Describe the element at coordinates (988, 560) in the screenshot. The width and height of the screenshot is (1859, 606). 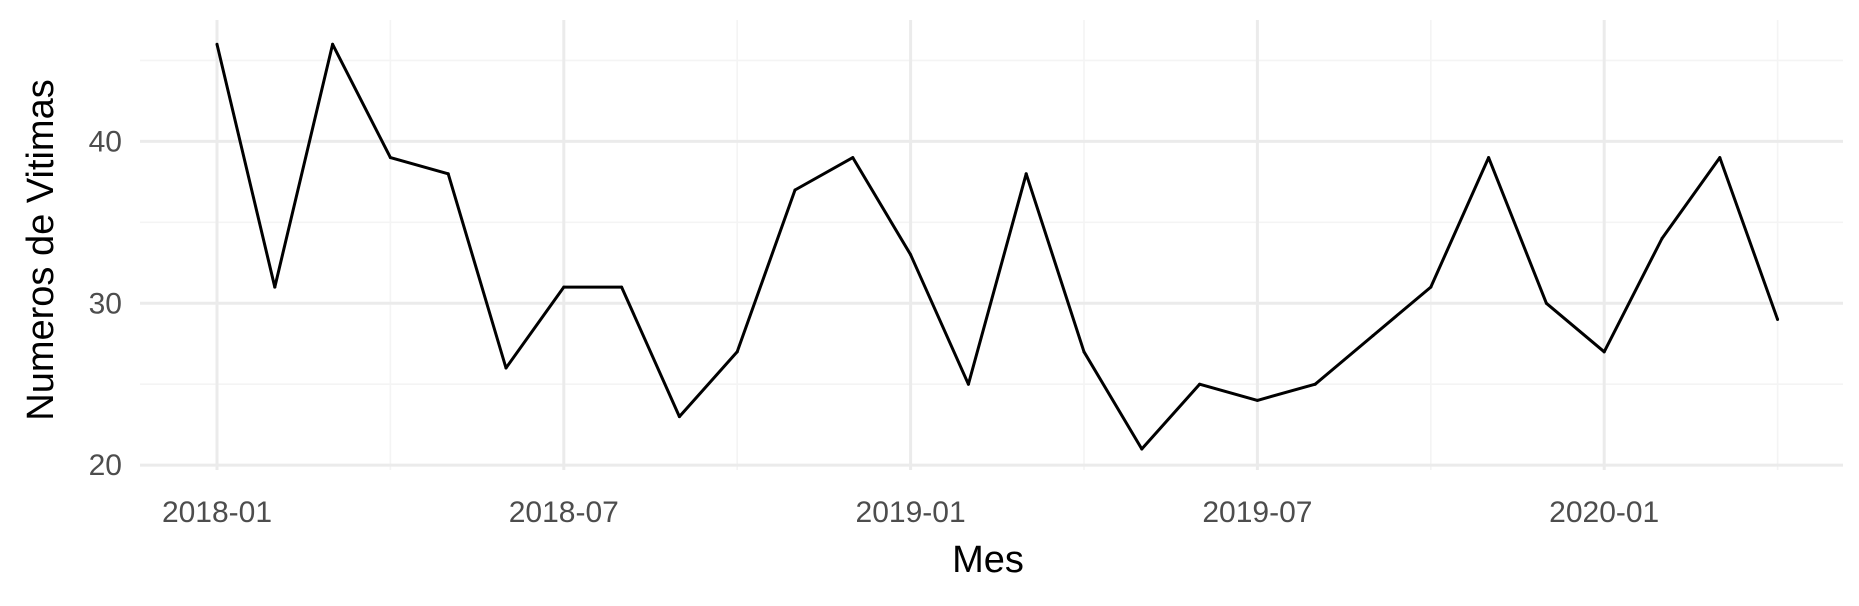
I see `x-axis-title: Mes` at that location.